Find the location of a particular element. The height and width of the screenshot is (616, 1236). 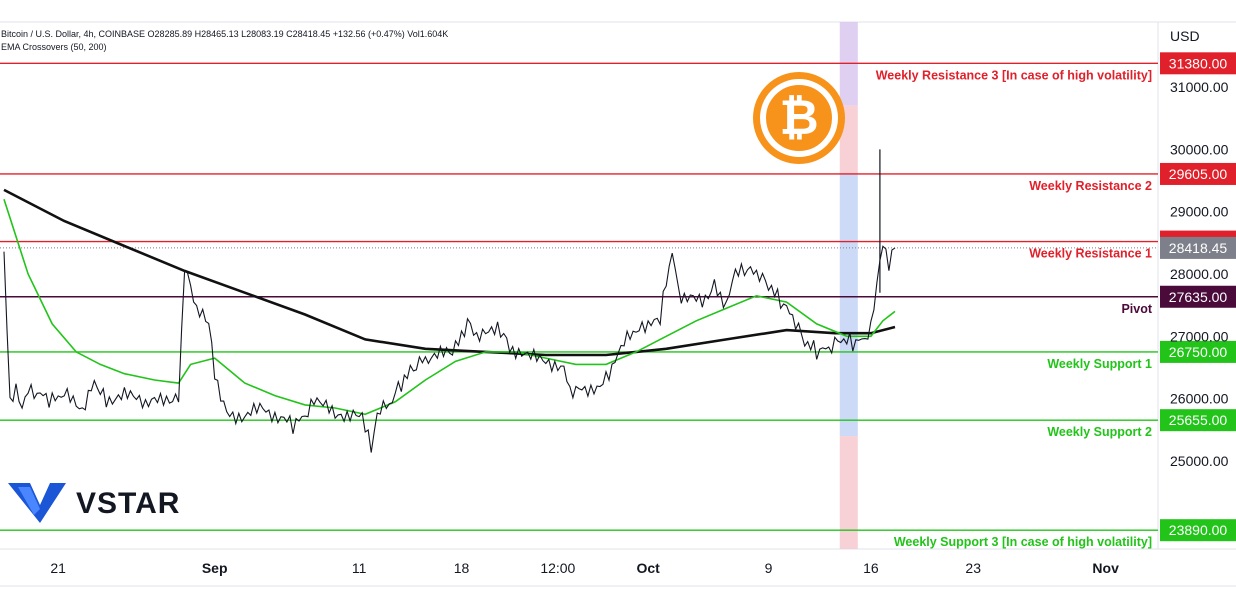

price-tag-text-4: 26750.00 is located at coordinates (1198, 352).